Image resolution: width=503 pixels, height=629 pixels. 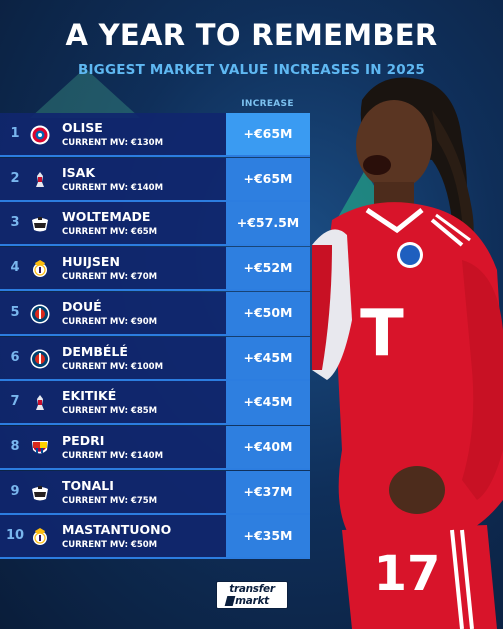 What do you see at coordinates (155, 403) in the screenshot?
I see `table-row: 7 EKITIKÉ CURRENT MV: €85M +€45M` at bounding box center [155, 403].